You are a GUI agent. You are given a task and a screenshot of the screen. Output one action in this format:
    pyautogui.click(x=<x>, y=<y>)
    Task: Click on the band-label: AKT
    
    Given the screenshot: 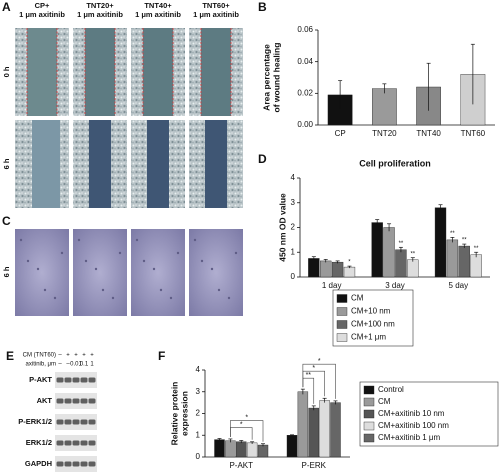 What is the action you would take?
    pyautogui.click(x=45, y=400)
    